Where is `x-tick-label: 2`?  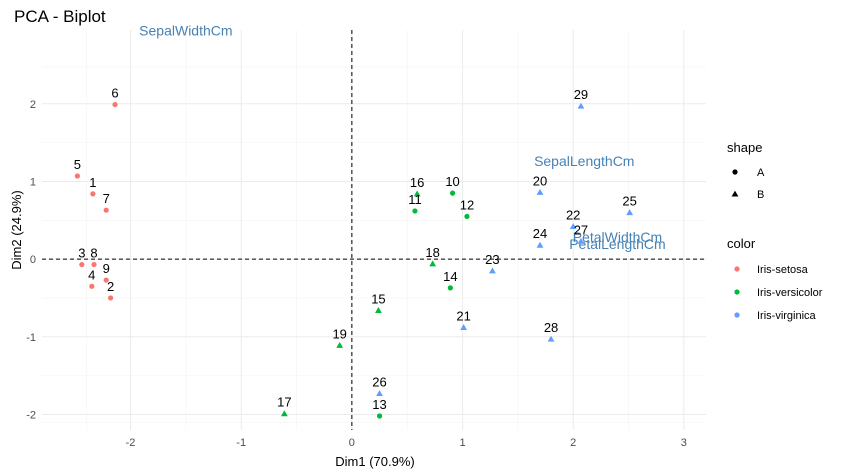 x-tick-label: 2 is located at coordinates (573, 443).